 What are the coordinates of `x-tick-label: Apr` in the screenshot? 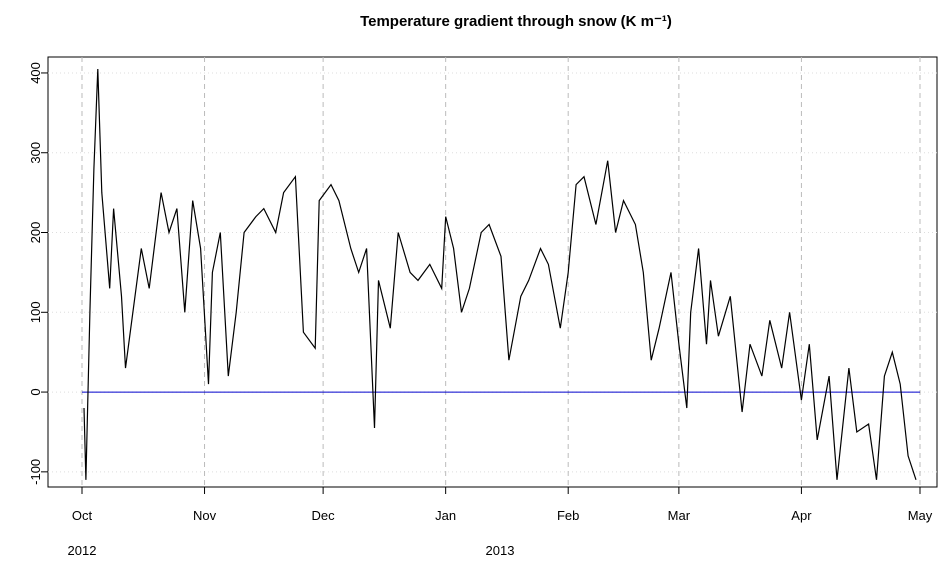 It's located at (801, 515).